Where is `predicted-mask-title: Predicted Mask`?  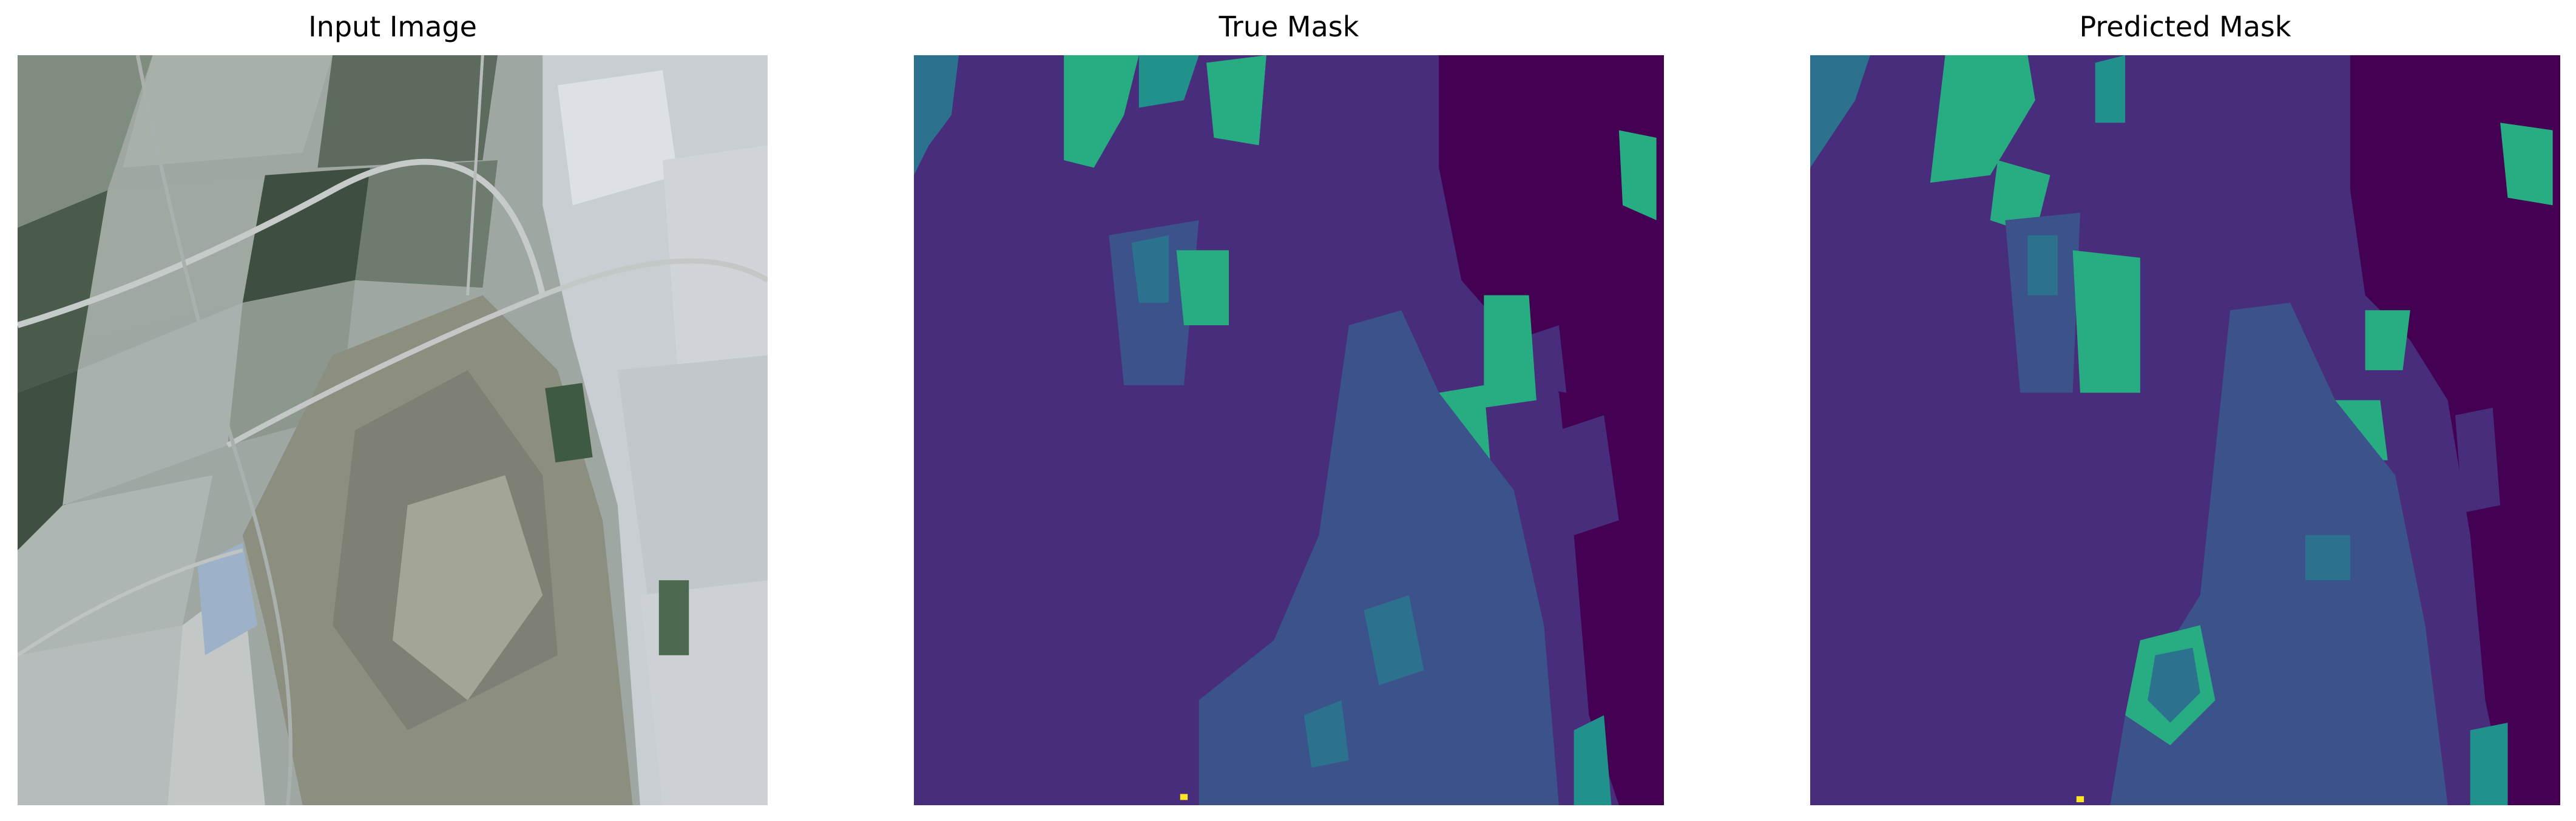 predicted-mask-title: Predicted Mask is located at coordinates (2185, 26).